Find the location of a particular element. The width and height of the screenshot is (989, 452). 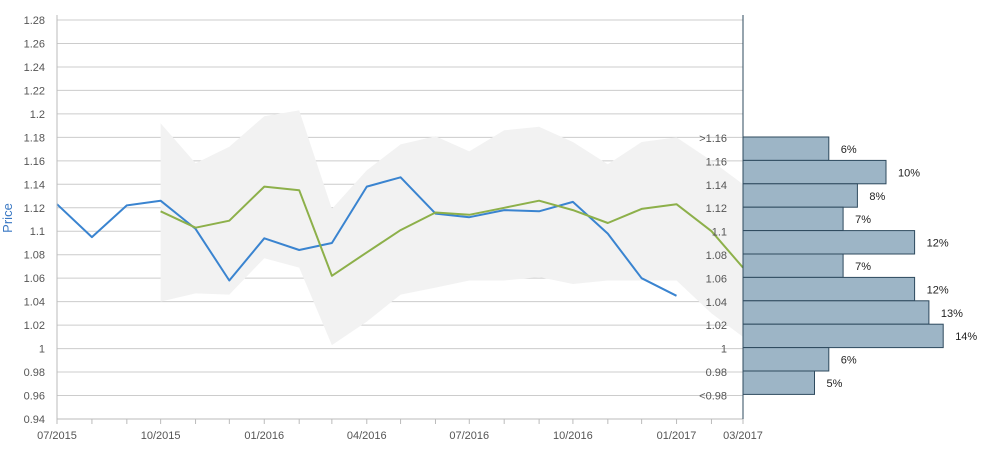

y-tick-label: 0.94 is located at coordinates (34, 420).